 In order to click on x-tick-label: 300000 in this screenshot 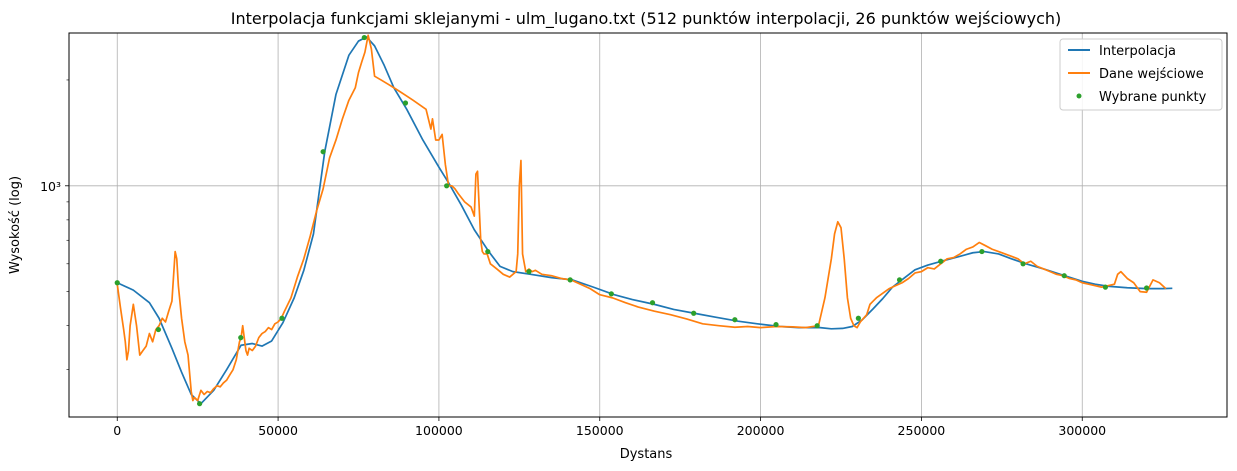, I will do `click(1082, 430)`.